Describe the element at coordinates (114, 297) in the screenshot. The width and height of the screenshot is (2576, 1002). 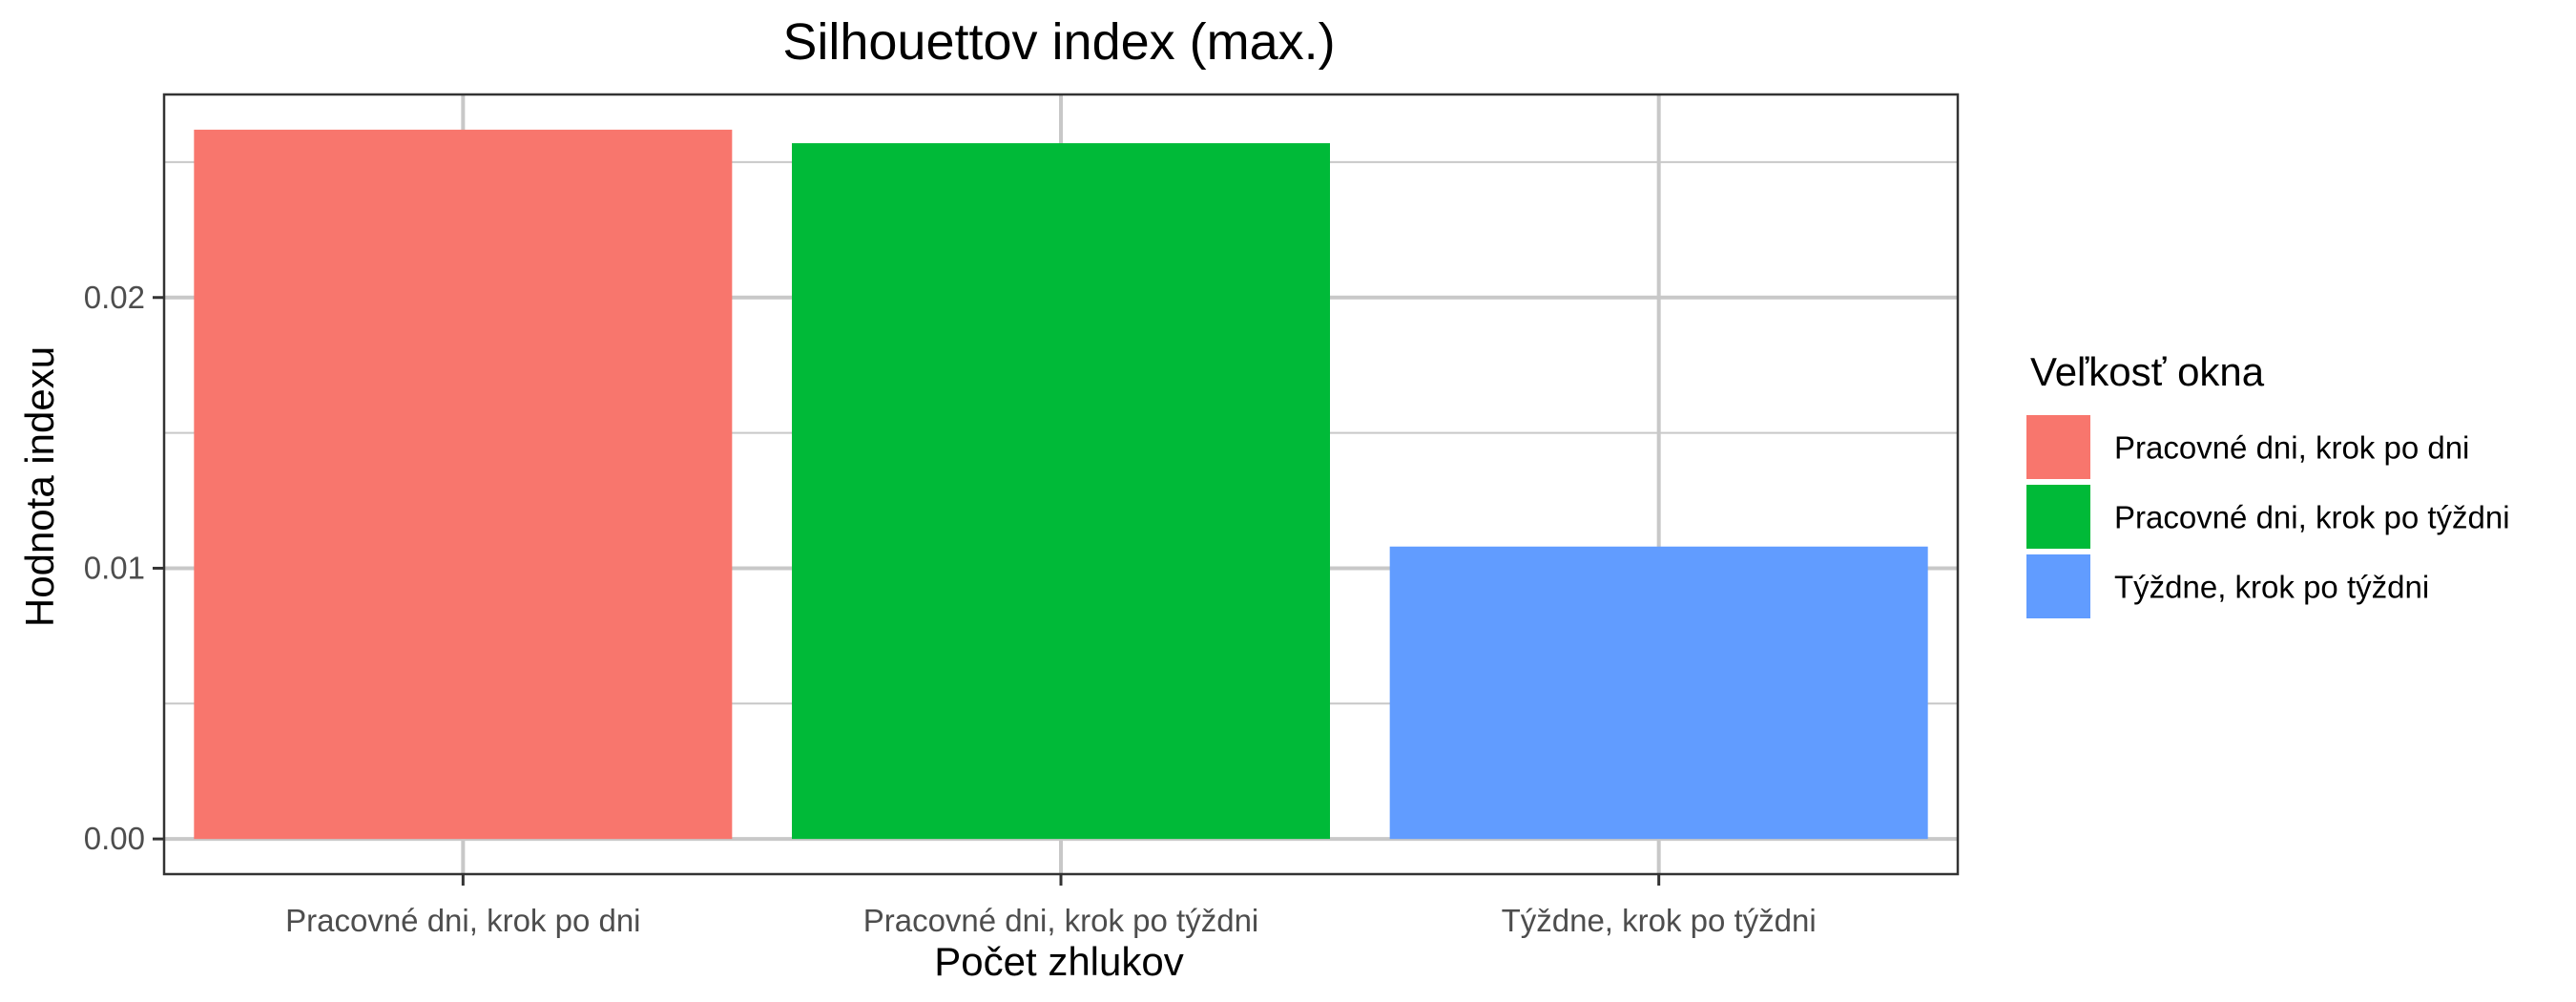
I see `y-tick-label: 0.02` at that location.